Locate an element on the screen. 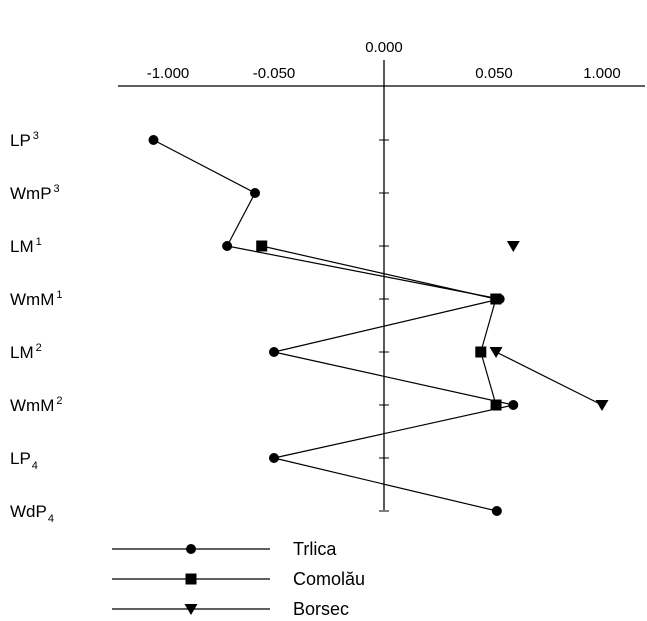 The image size is (647, 621). legend-label-trlica: Trlica is located at coordinates (315, 549).